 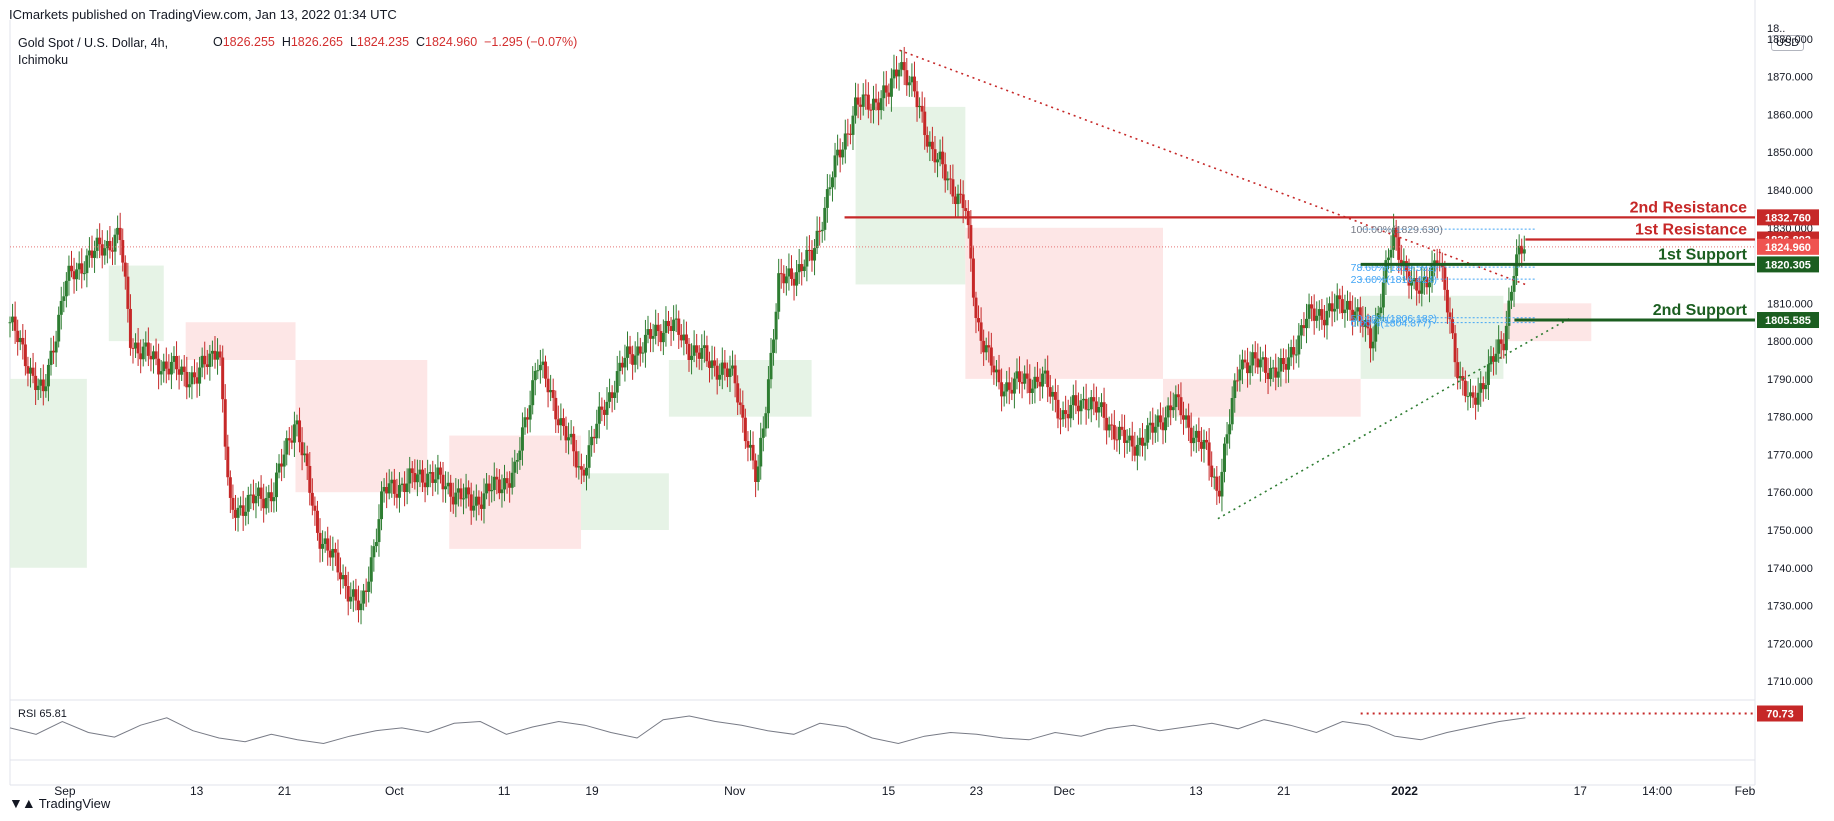 I want to click on y-tick-label: 1770.000, so click(x=1790, y=455).